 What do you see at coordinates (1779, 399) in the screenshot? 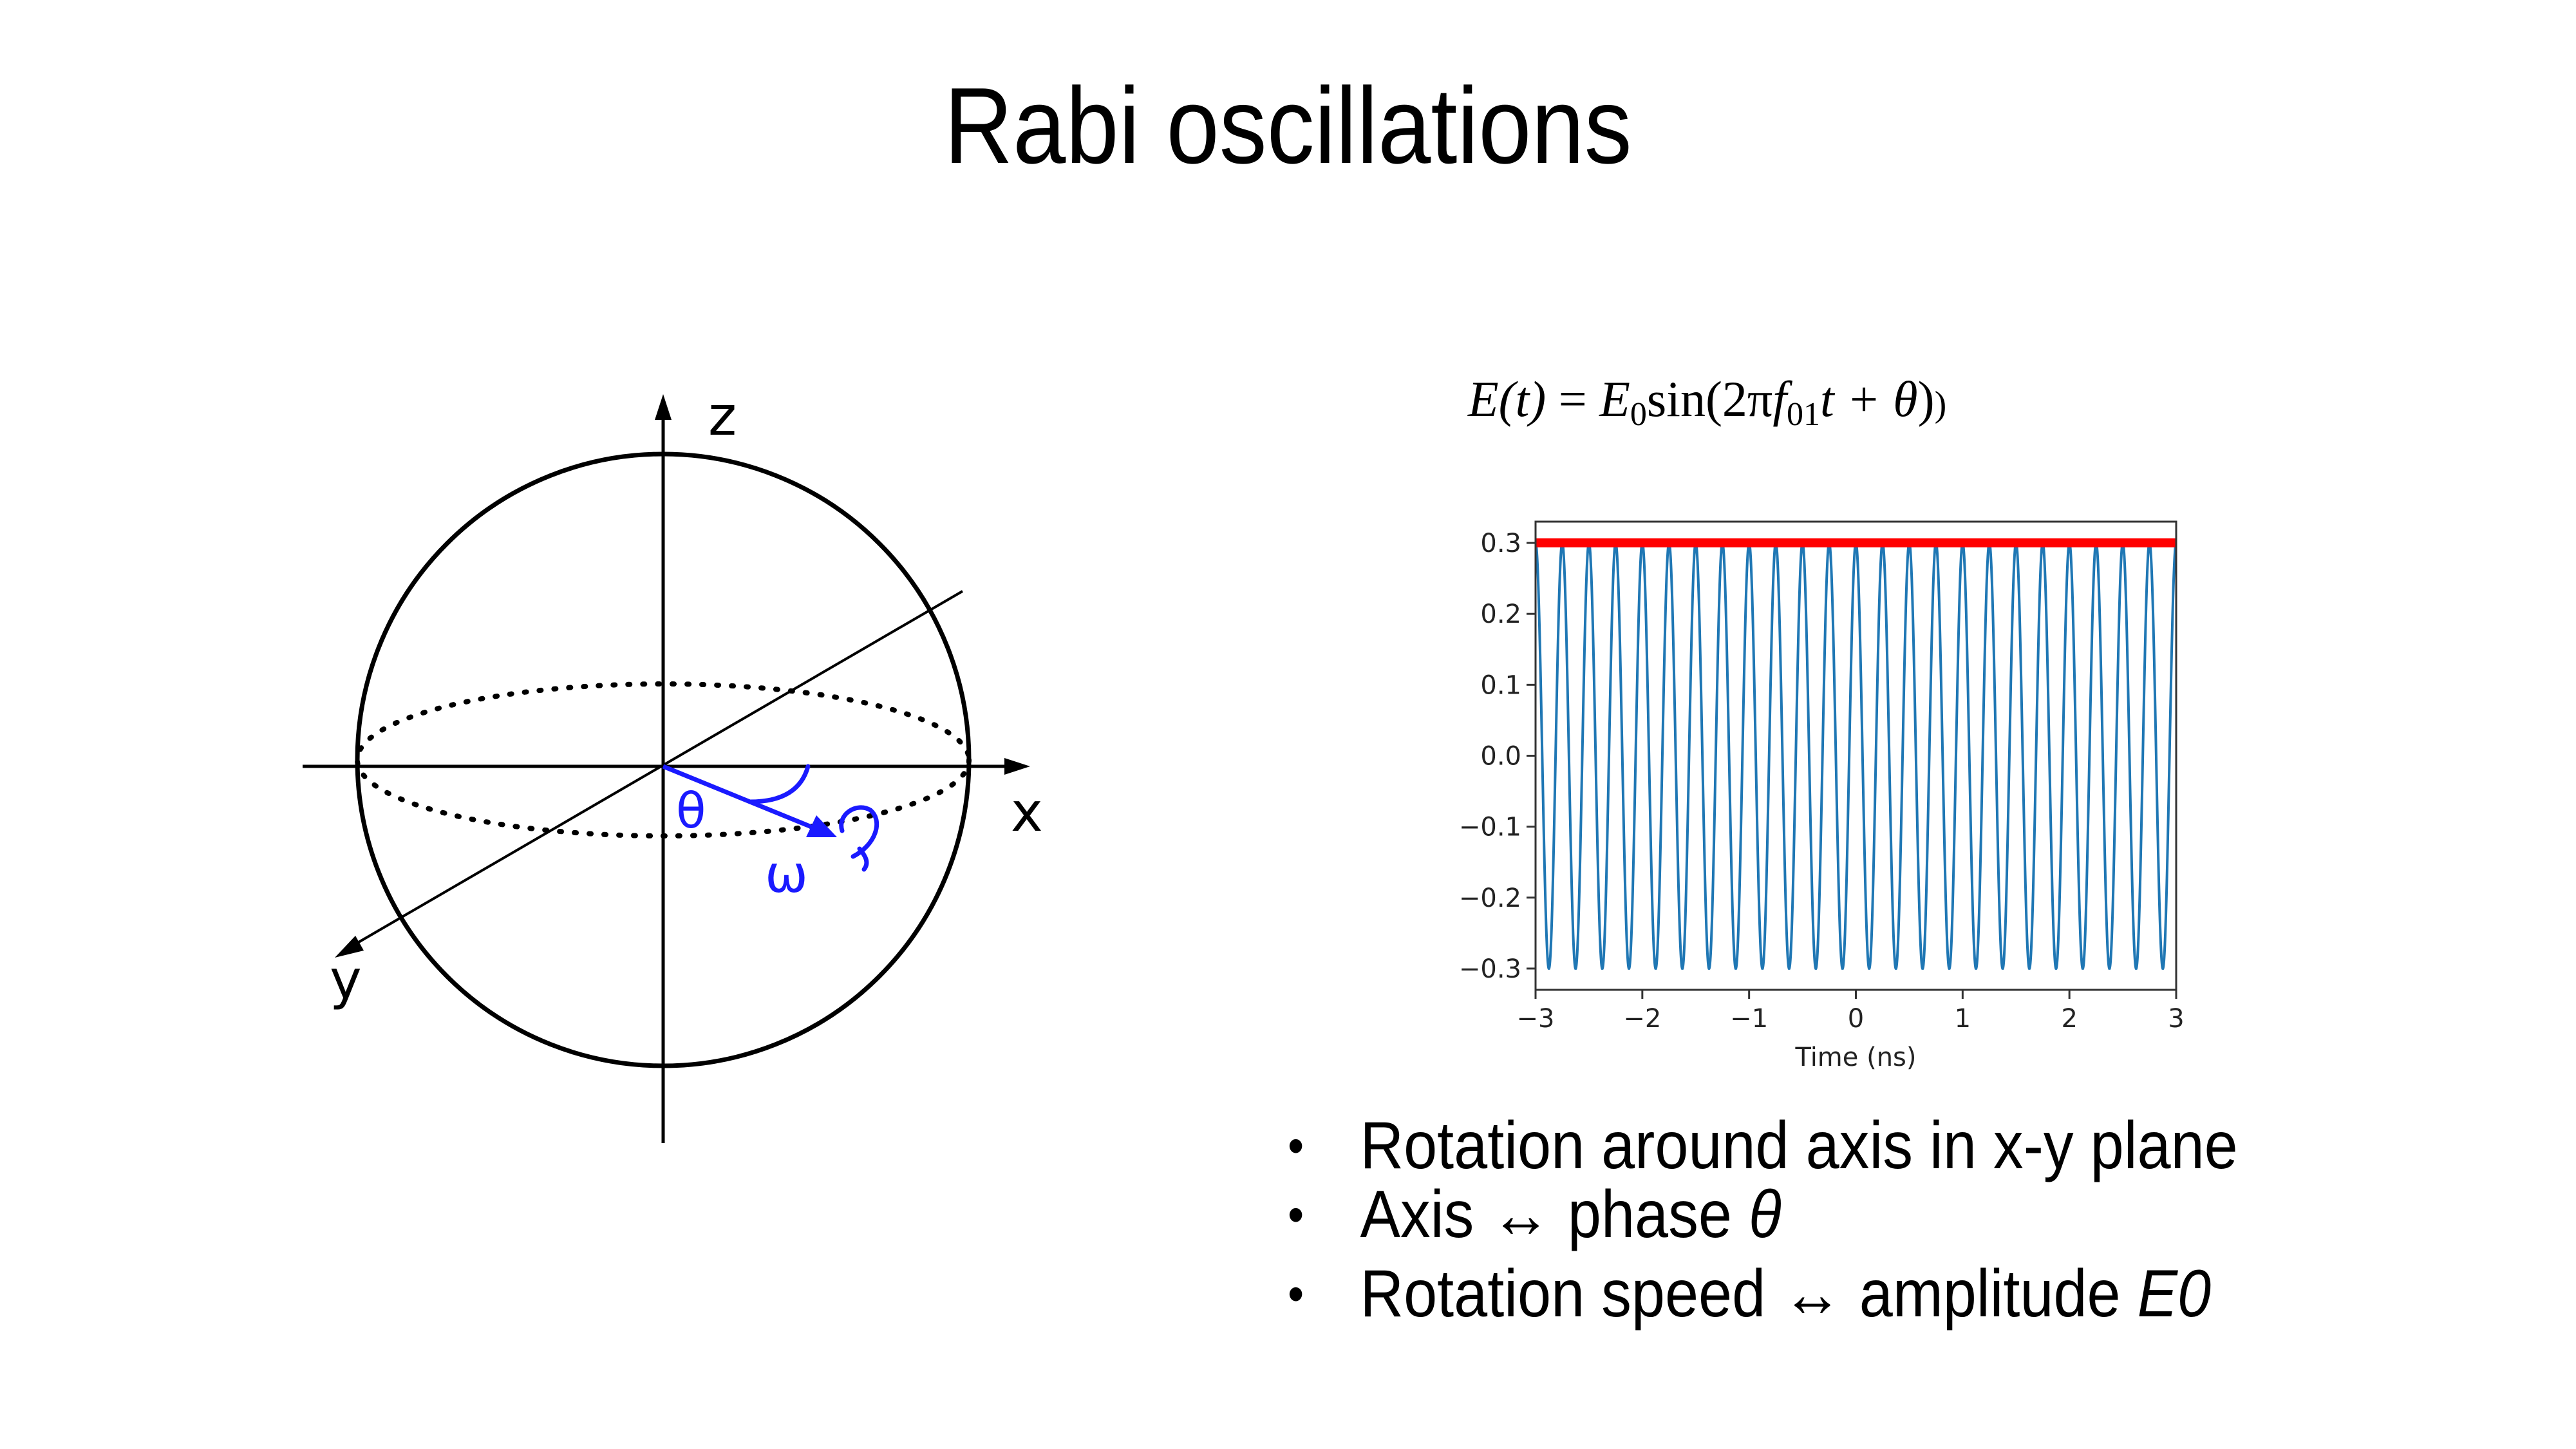
I see `formula-frequency: f` at bounding box center [1779, 399].